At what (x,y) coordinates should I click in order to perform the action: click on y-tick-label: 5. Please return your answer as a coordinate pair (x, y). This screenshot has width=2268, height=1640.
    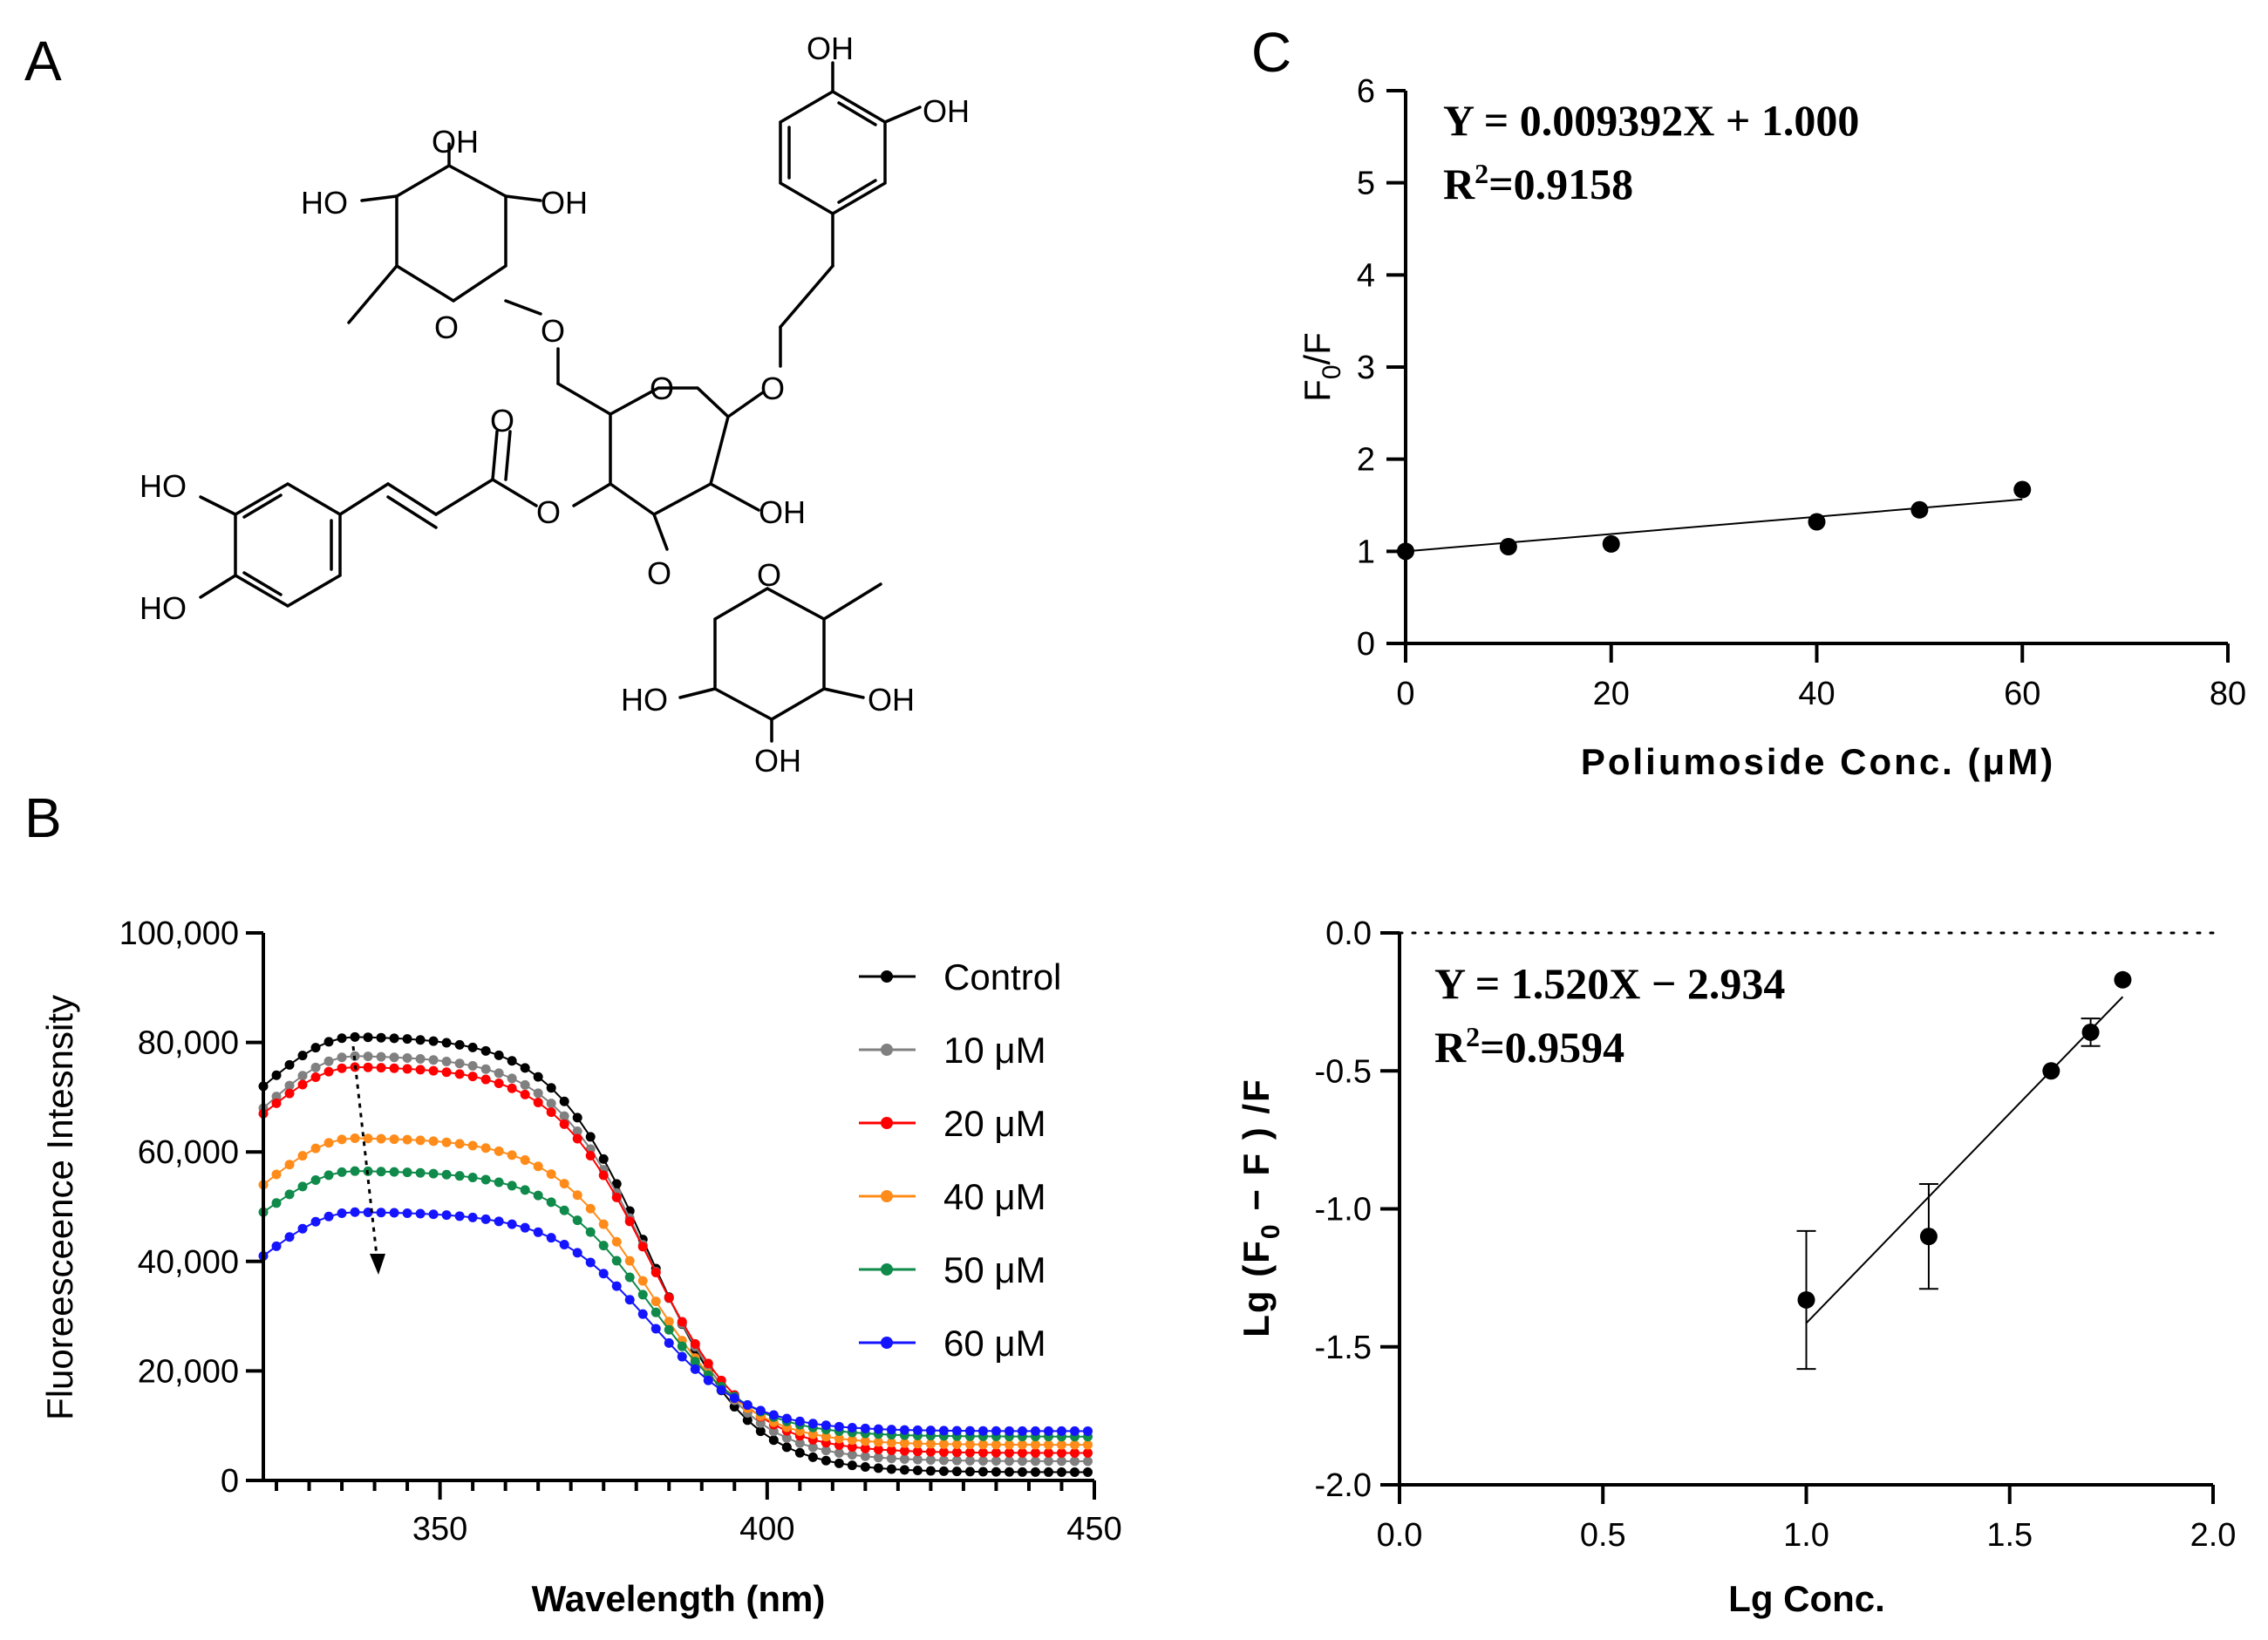
    Looking at the image, I should click on (1366, 184).